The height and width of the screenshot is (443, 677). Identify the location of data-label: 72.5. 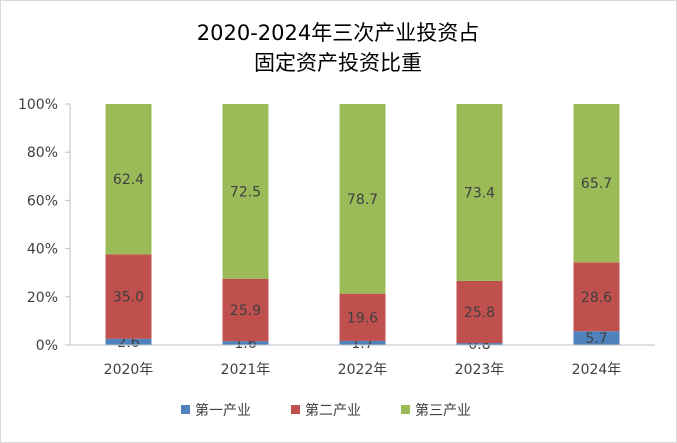
(245, 192).